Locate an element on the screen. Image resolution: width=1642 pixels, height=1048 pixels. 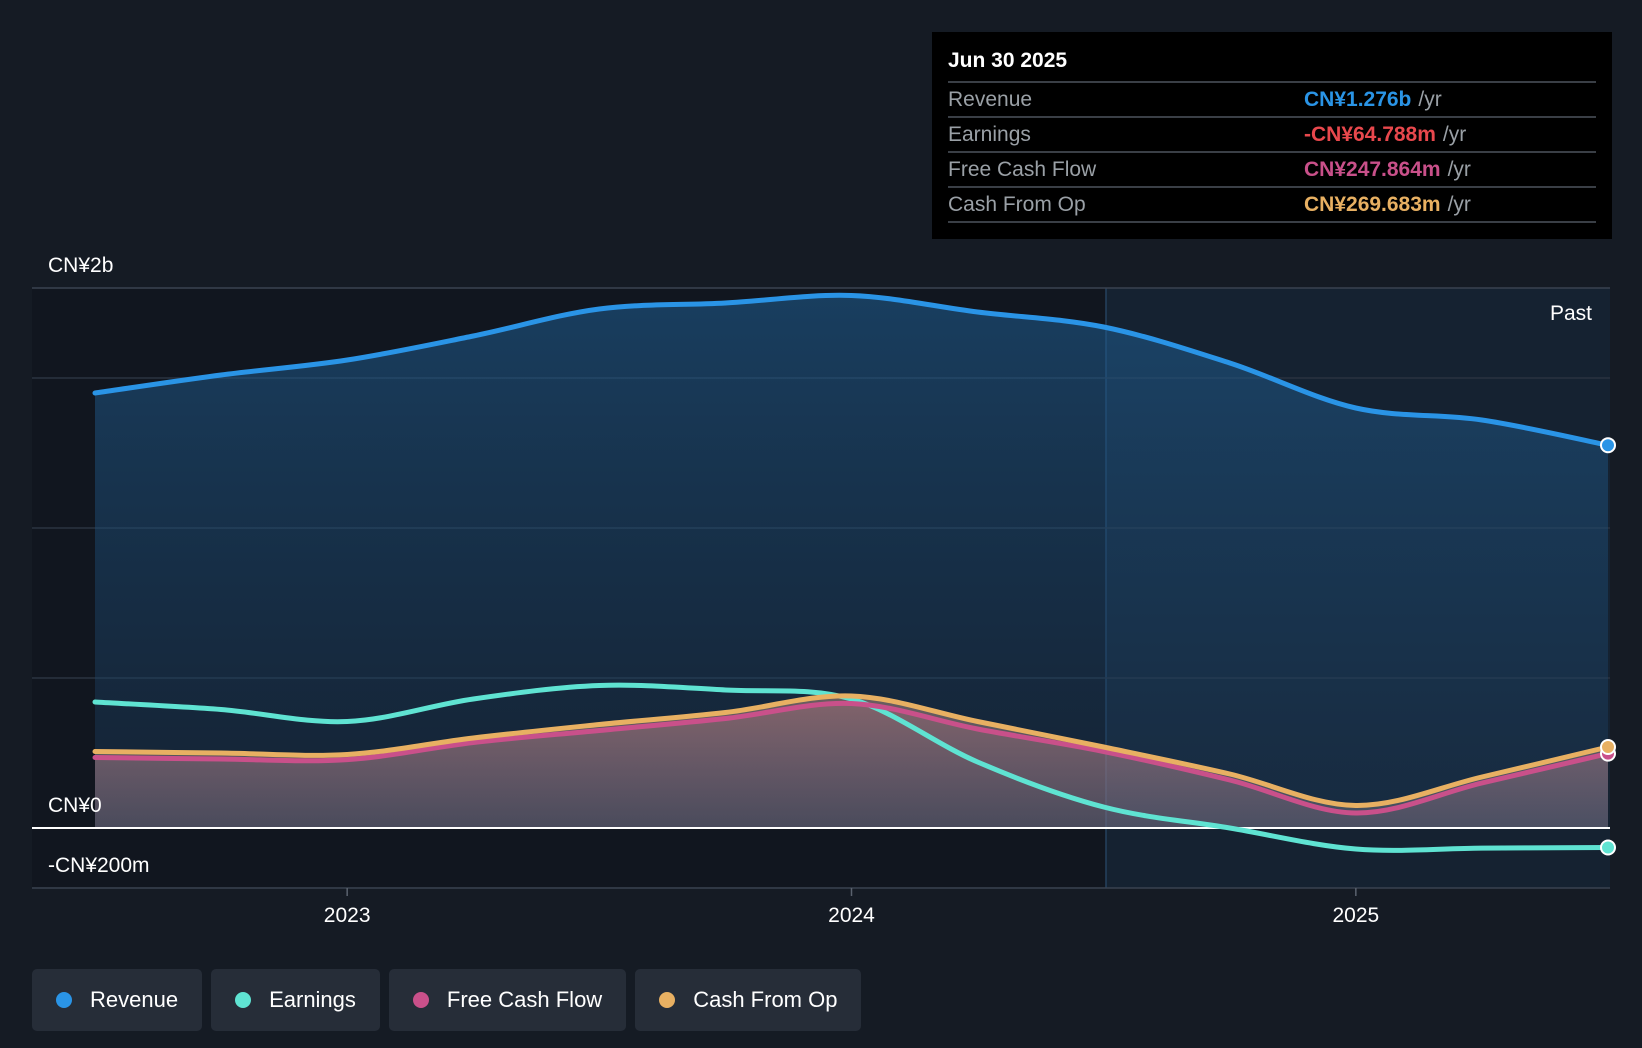
tooltip-row-free-cash-flow: Free Cash Flow CN¥247.864m /yr is located at coordinates (1272, 170).